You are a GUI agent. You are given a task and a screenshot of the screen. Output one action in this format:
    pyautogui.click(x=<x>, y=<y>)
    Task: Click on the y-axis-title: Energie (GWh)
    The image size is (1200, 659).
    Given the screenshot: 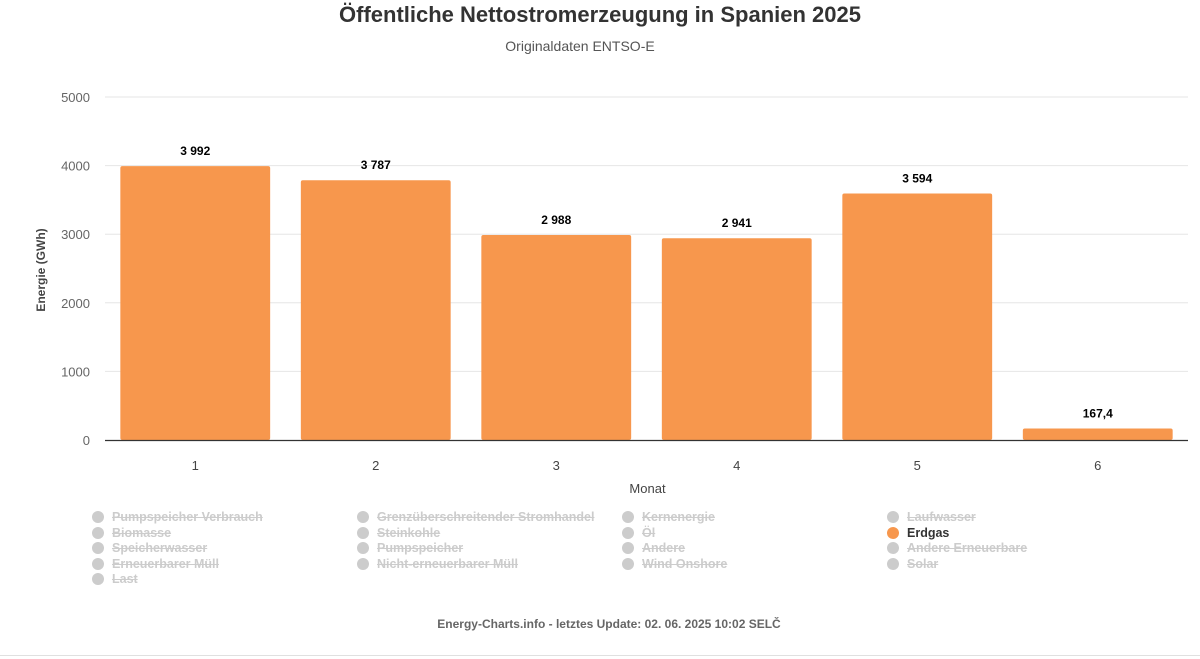 What is the action you would take?
    pyautogui.click(x=41, y=269)
    